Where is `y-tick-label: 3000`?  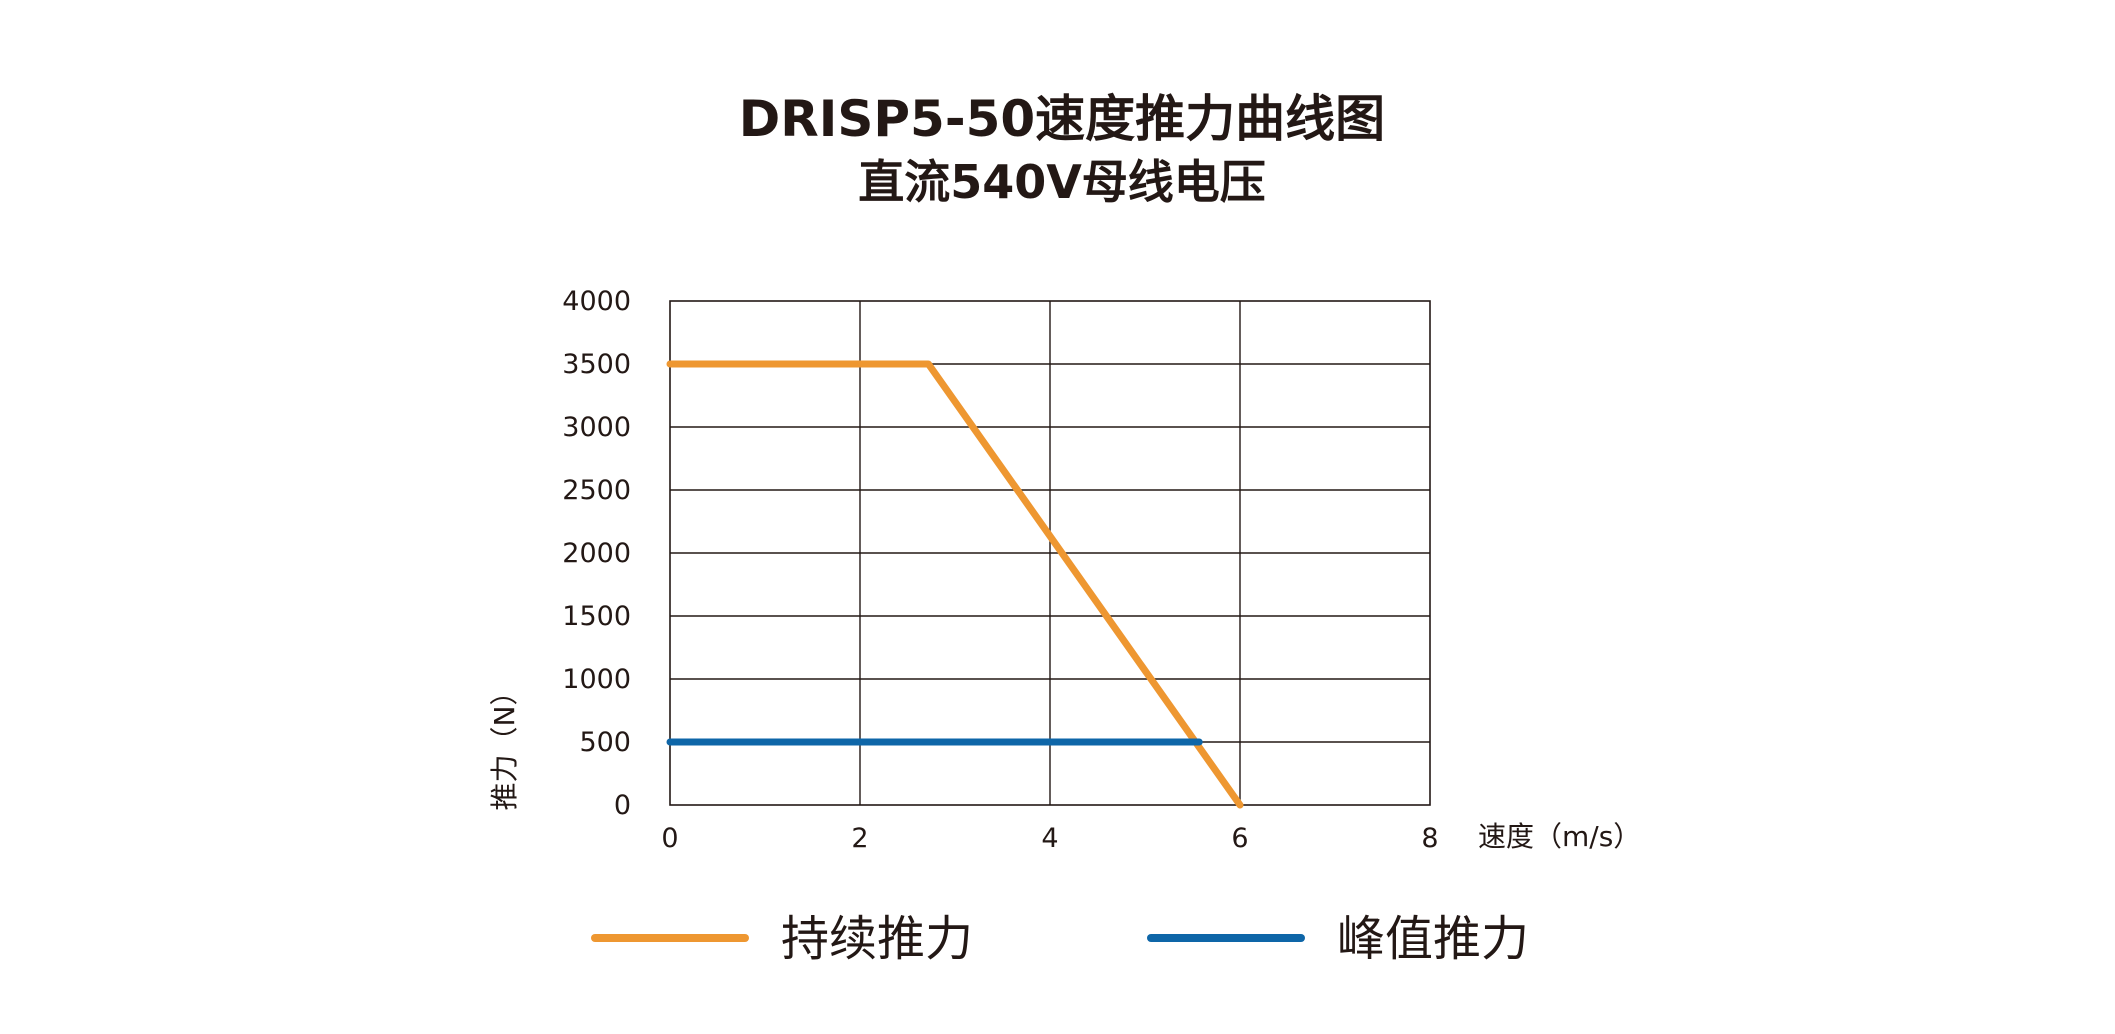 y-tick-label: 3000 is located at coordinates (596, 427).